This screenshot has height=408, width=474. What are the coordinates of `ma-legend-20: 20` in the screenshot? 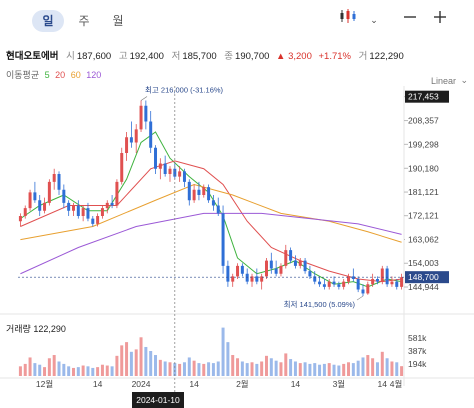 It's located at (60, 75).